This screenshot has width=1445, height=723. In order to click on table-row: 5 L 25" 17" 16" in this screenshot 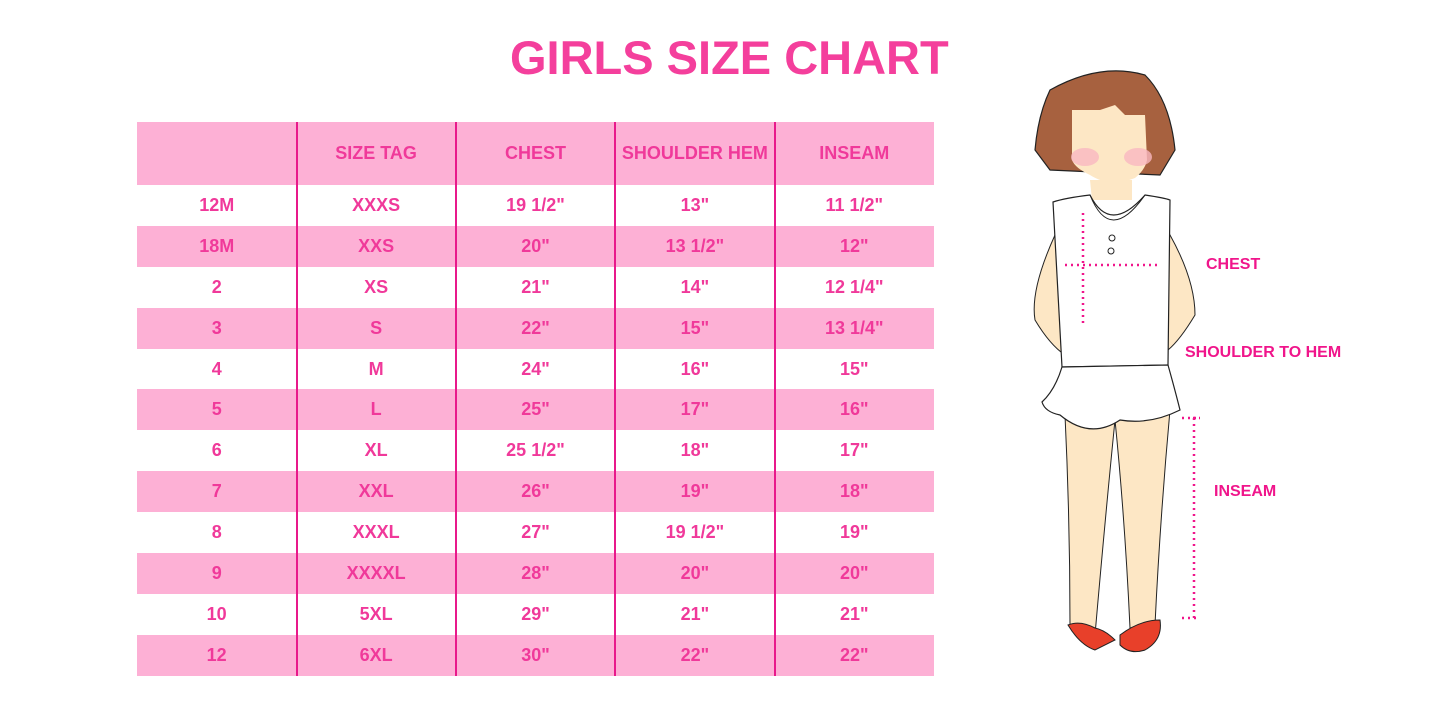, I will do `click(535, 410)`.